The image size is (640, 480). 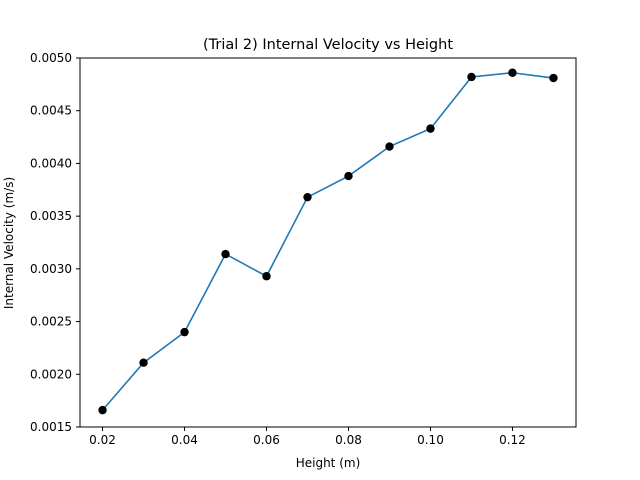 I want to click on x-axis-ticks: 0.02 0.04 0.06 0.08 0.10 0.12, so click(x=307, y=437).